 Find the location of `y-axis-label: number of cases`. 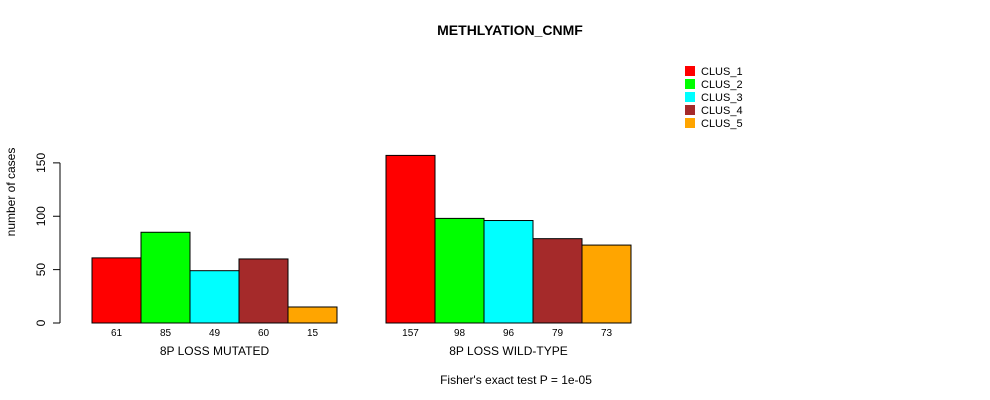

y-axis-label: number of cases is located at coordinates (11, 192).